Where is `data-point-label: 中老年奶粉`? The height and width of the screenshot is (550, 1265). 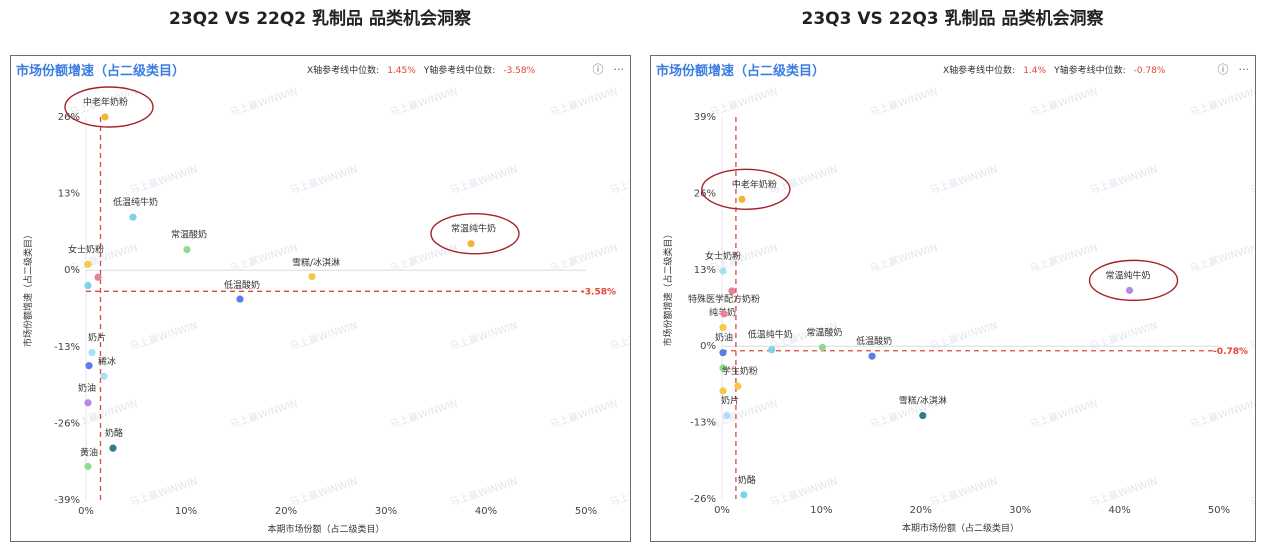 data-point-label: 中老年奶粉 is located at coordinates (754, 184).